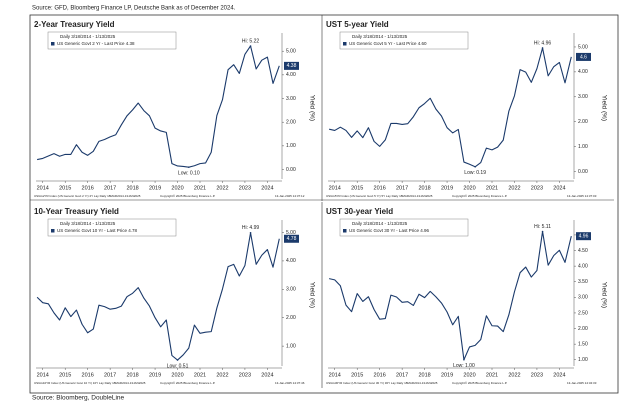 The image size is (624, 406). I want to click on hi-label: Hi: 4.99, so click(250, 228).